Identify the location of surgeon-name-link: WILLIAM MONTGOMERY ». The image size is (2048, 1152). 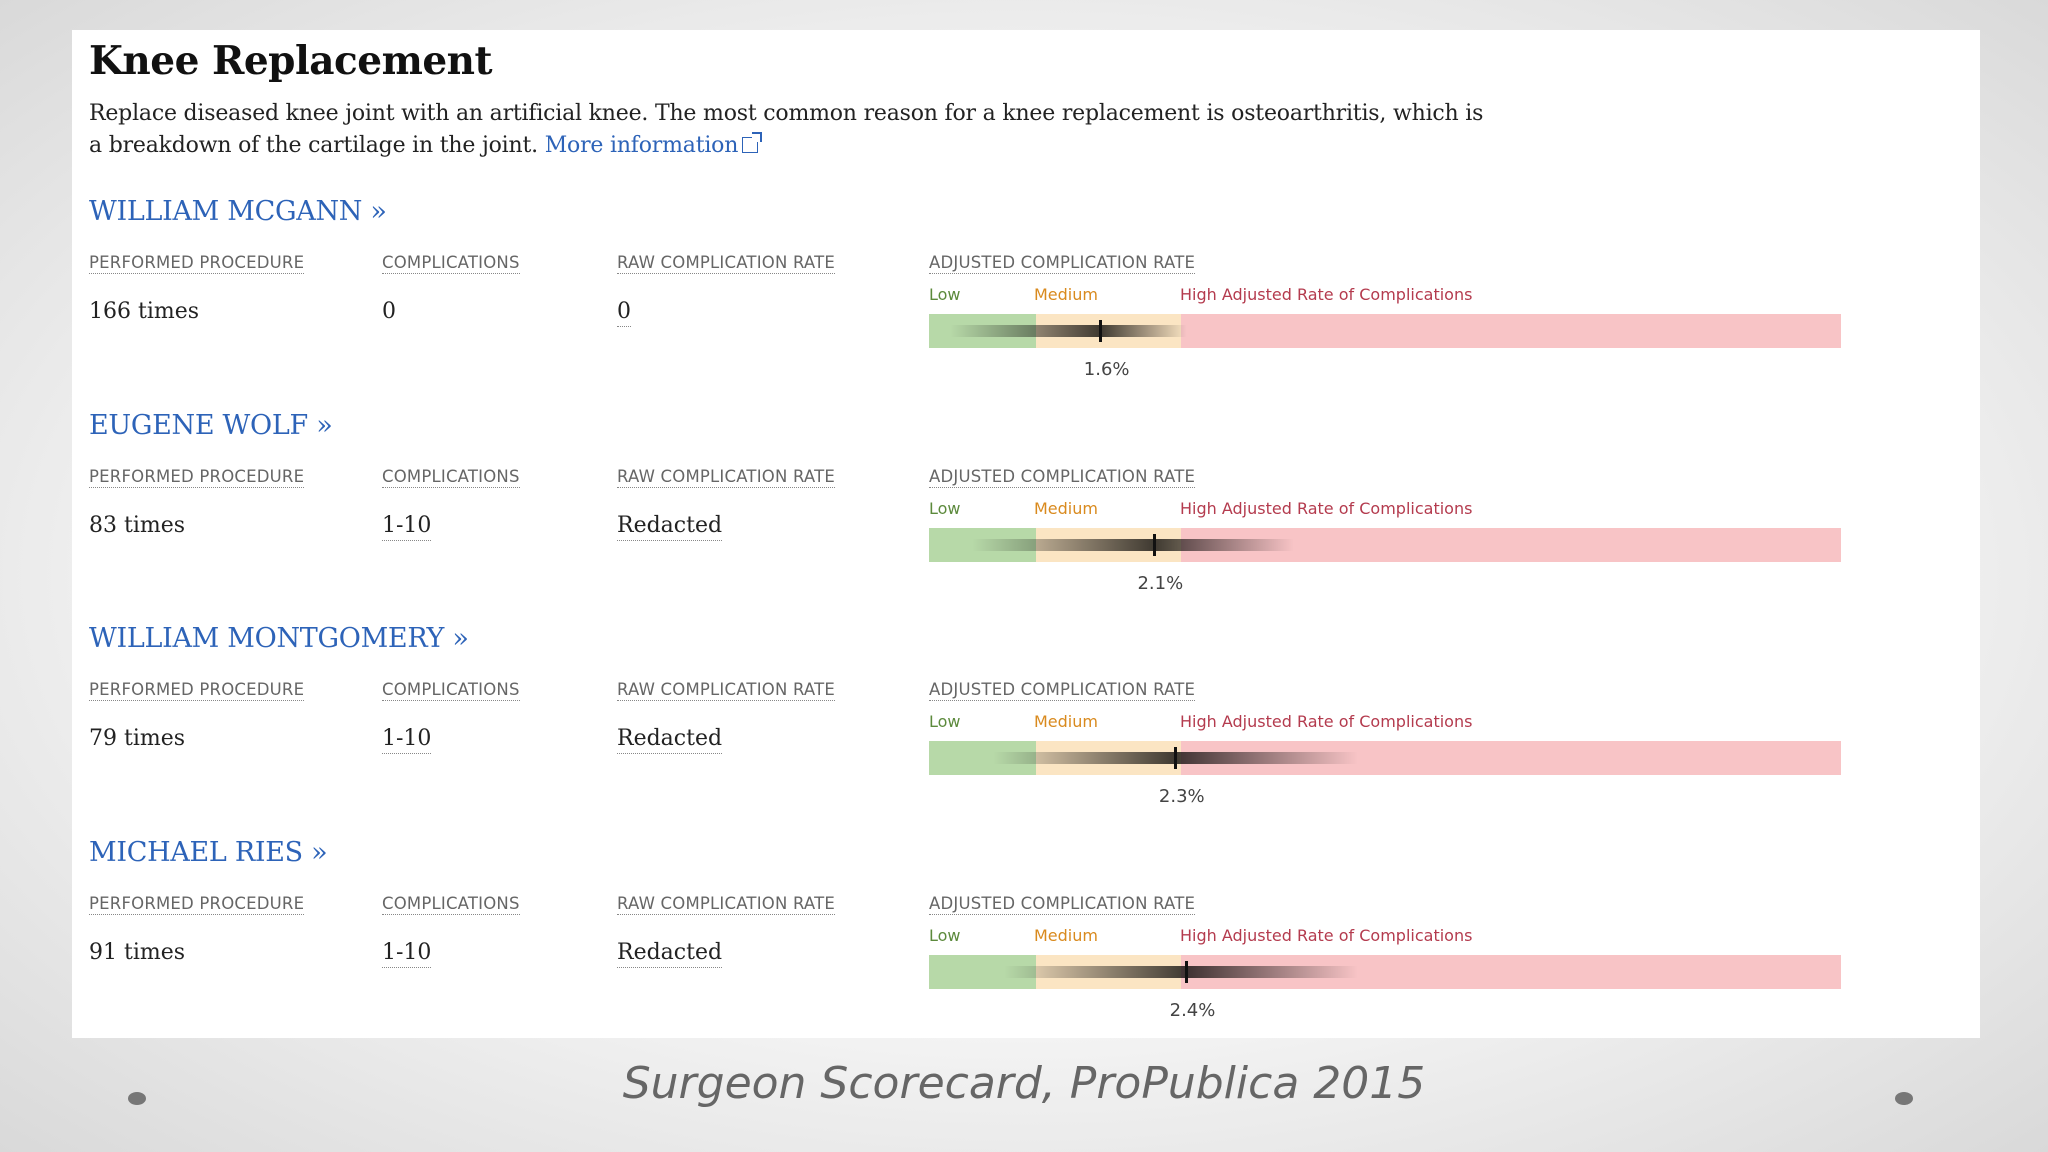
(279, 638).